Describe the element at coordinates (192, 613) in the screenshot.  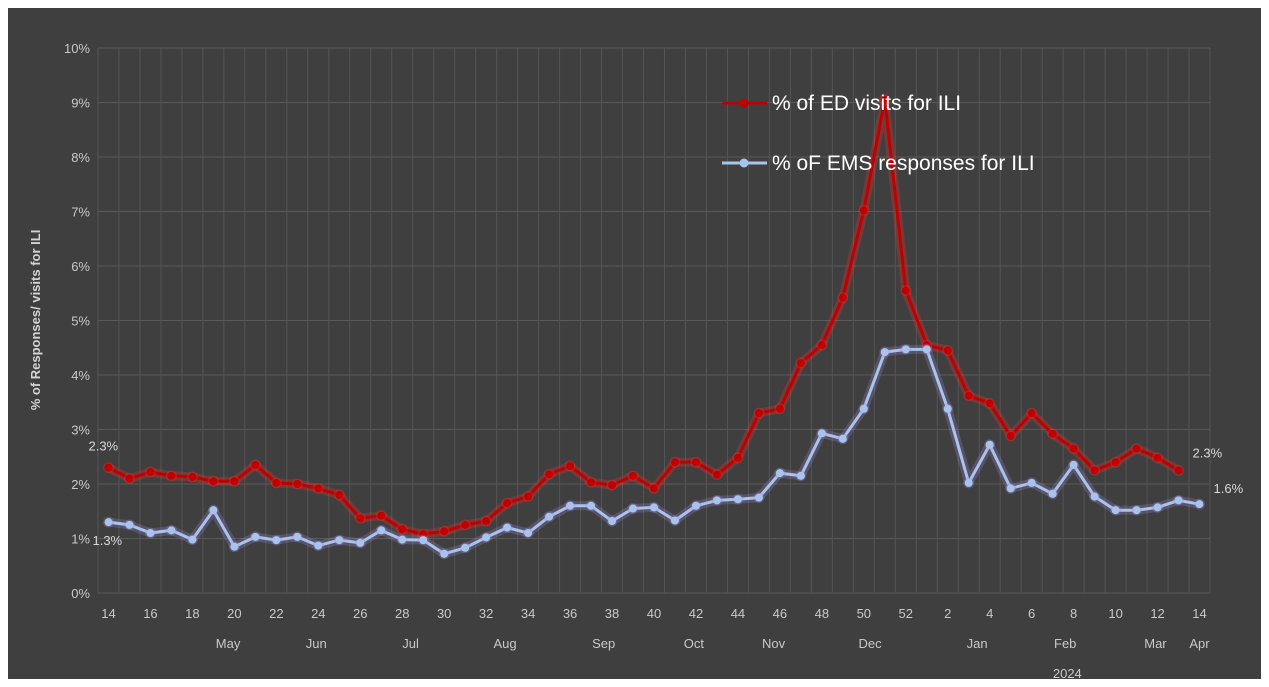
I see `x-tick-label: 18` at that location.